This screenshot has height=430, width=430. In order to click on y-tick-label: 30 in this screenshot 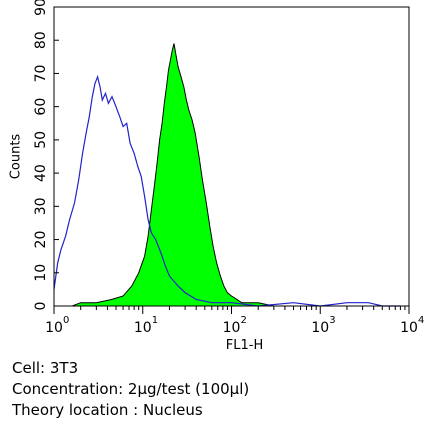, I will do `click(41, 206)`.